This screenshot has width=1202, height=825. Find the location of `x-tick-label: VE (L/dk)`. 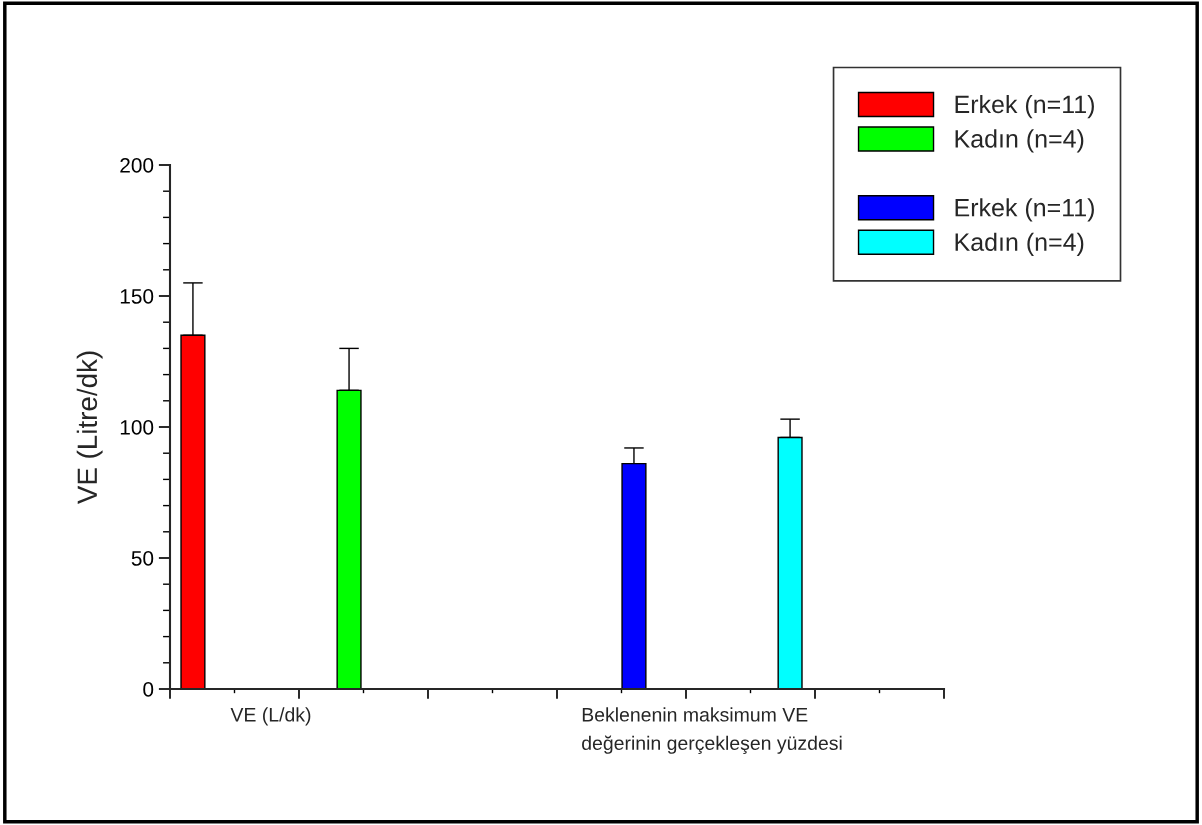

x-tick-label: VE (L/dk) is located at coordinates (270, 716).